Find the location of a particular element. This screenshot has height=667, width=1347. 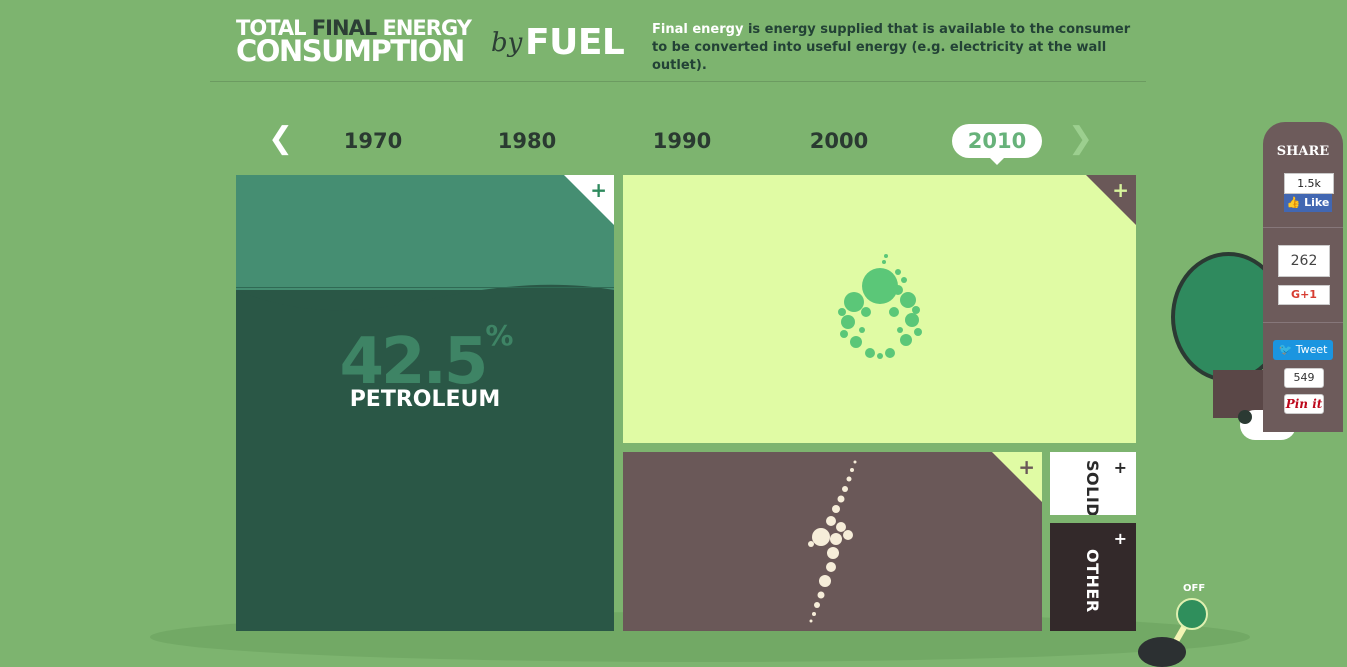

tile-other: OTHER + is located at coordinates (1093, 577).